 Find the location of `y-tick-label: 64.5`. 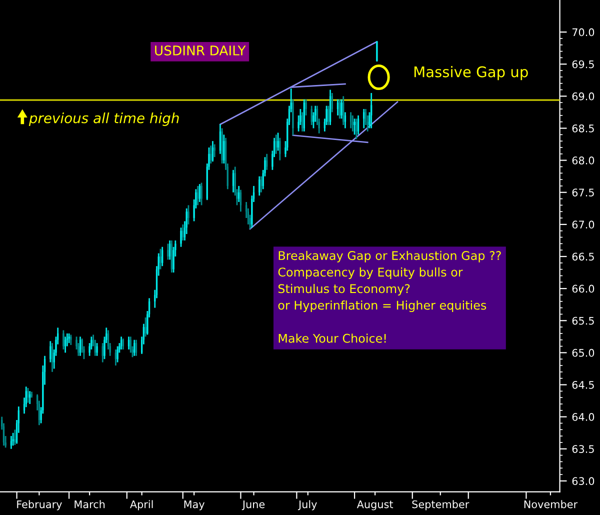

y-tick-label: 64.5 is located at coordinates (583, 384).